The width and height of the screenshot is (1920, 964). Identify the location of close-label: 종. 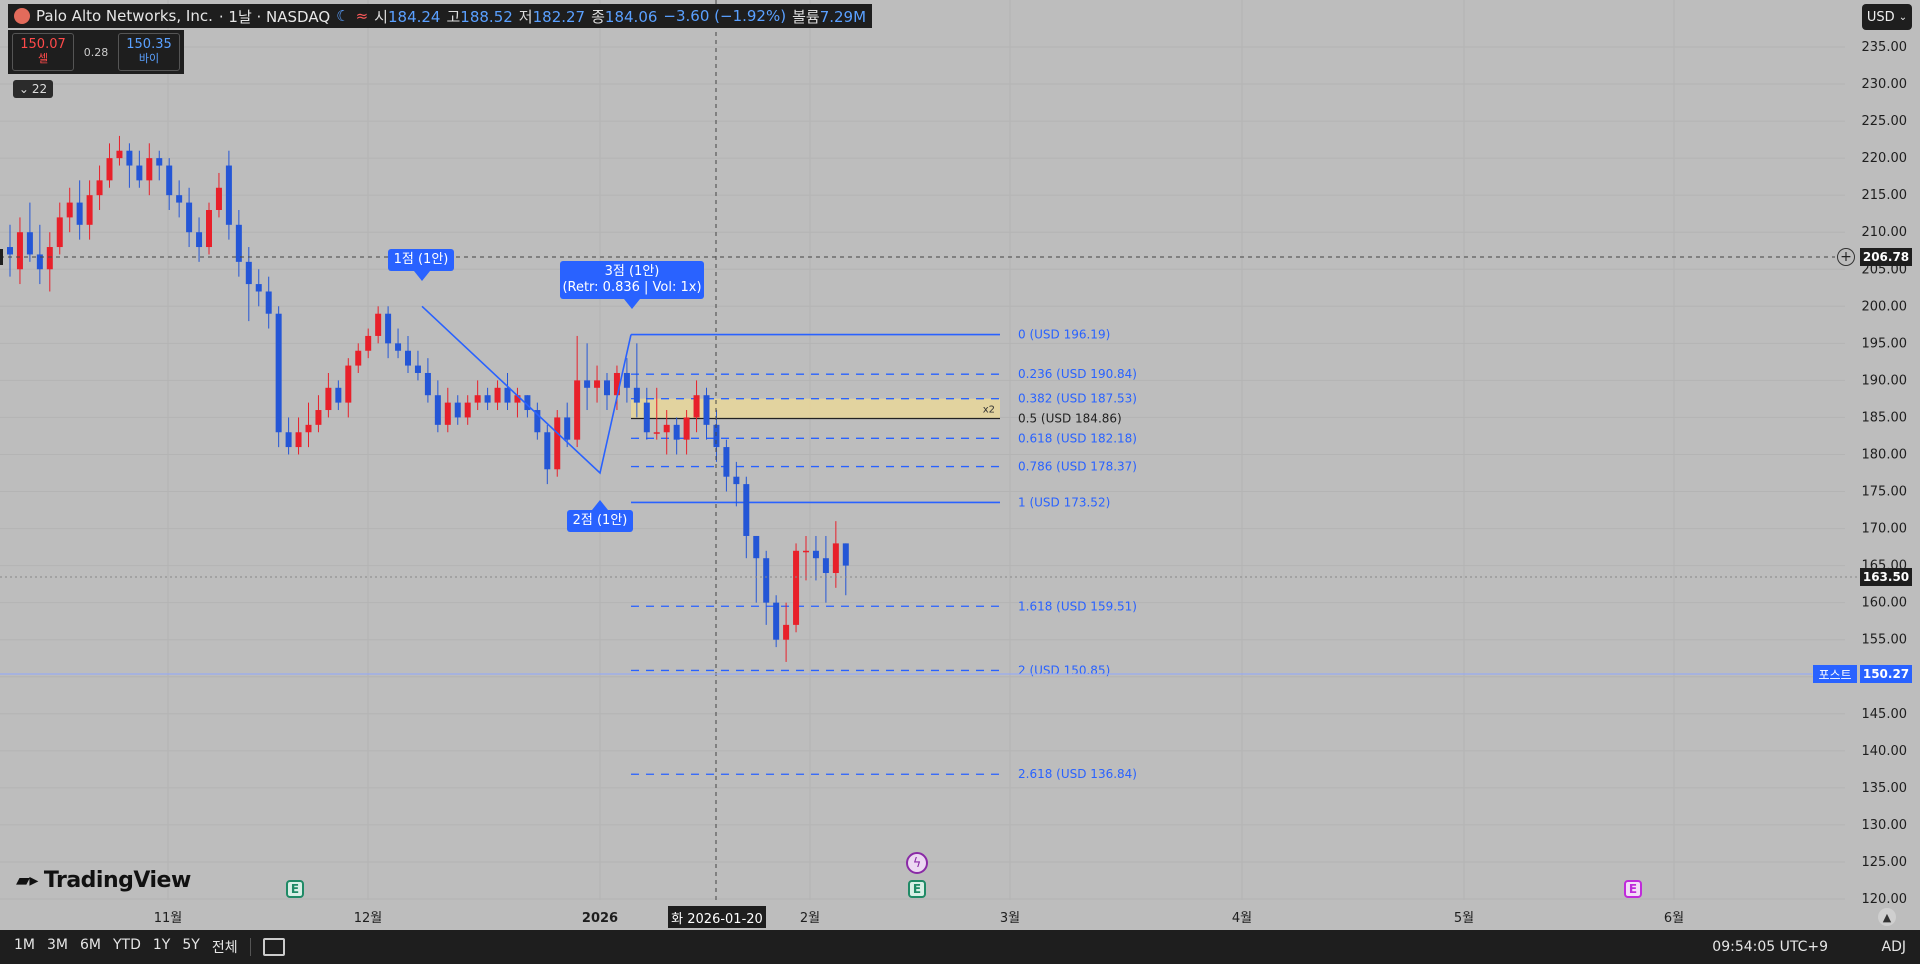
(598, 16).